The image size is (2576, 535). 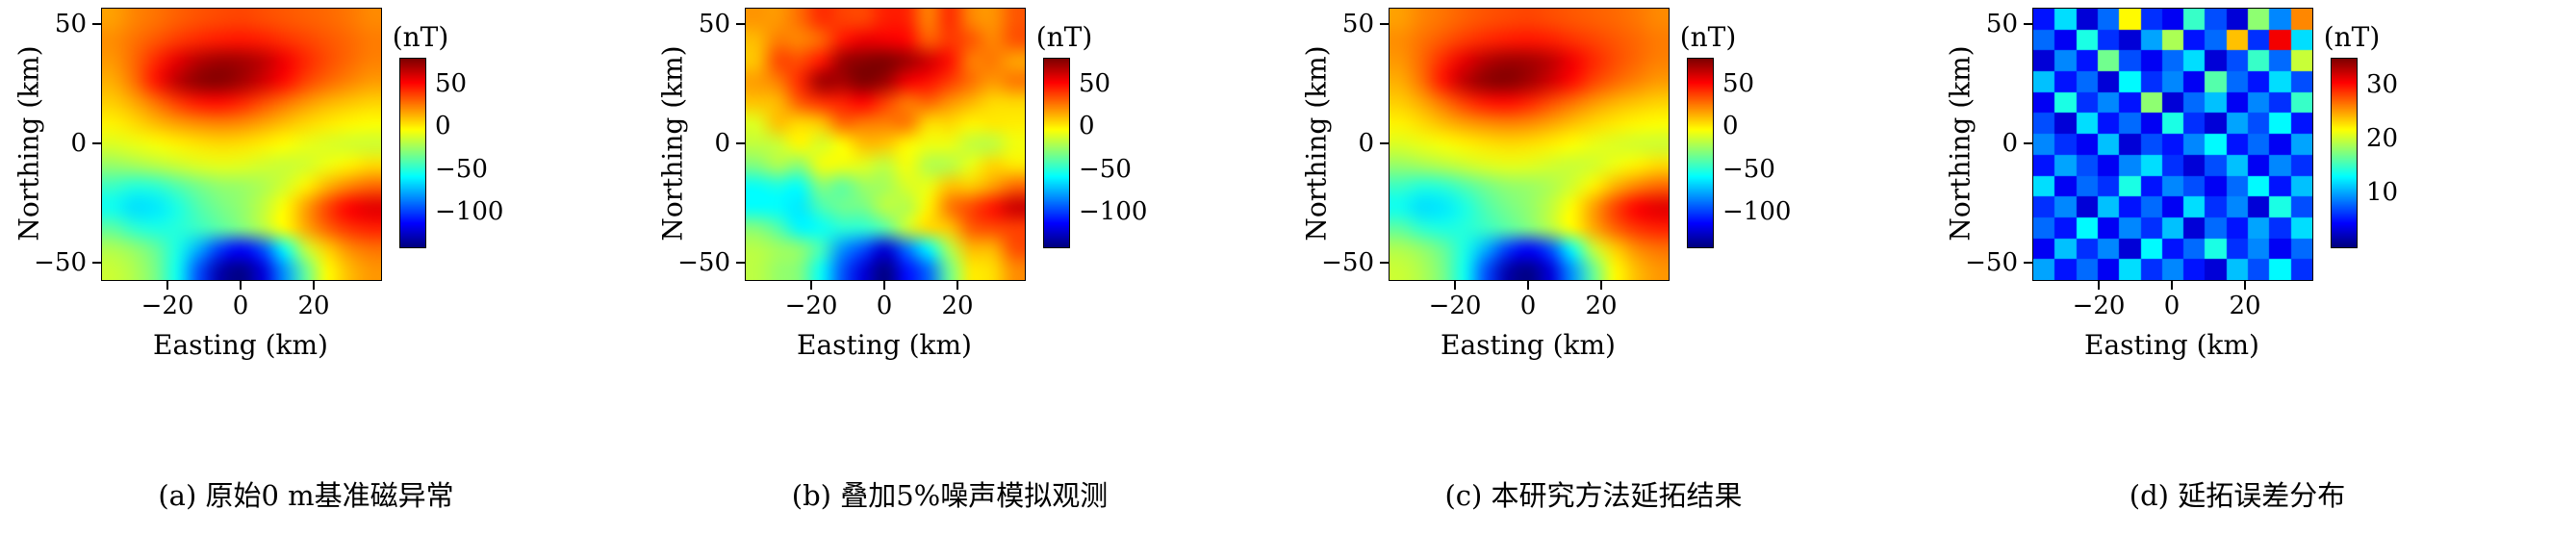 I want to click on panel-caption: (b) 叠加5%噪声模拟观测, so click(x=950, y=496).